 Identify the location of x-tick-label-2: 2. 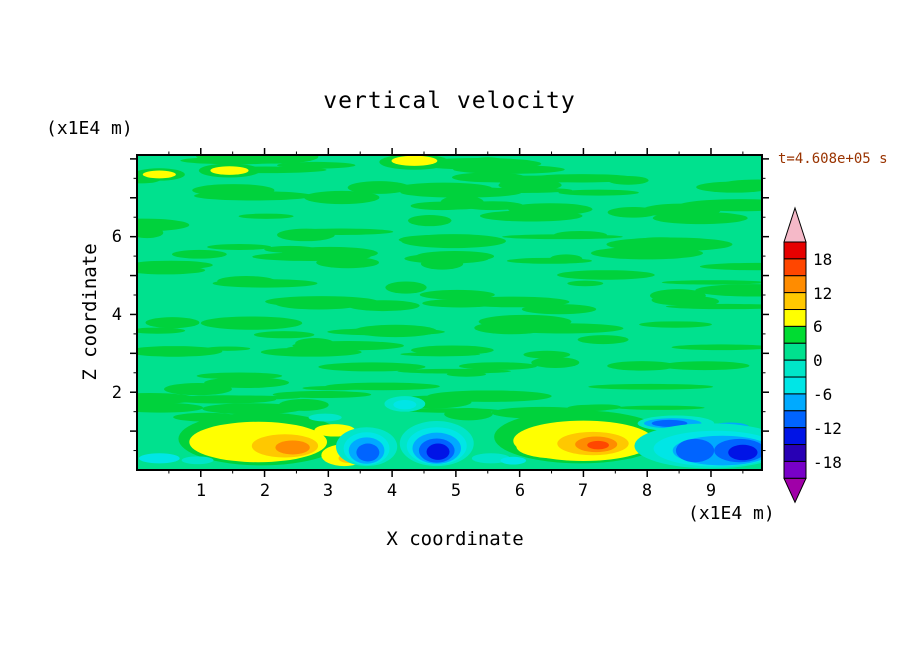
(265, 491).